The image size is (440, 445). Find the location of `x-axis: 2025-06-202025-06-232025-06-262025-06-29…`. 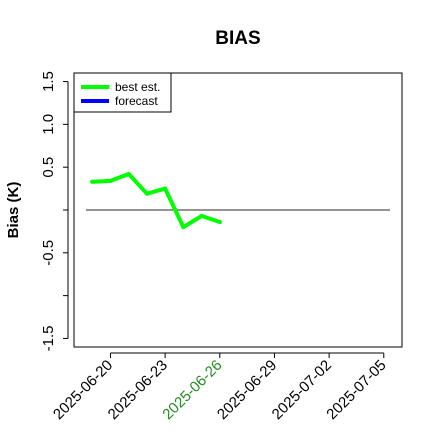

x-axis: 2025-06-202025-06-232025-06-262025-06-29… is located at coordinates (220, 387).